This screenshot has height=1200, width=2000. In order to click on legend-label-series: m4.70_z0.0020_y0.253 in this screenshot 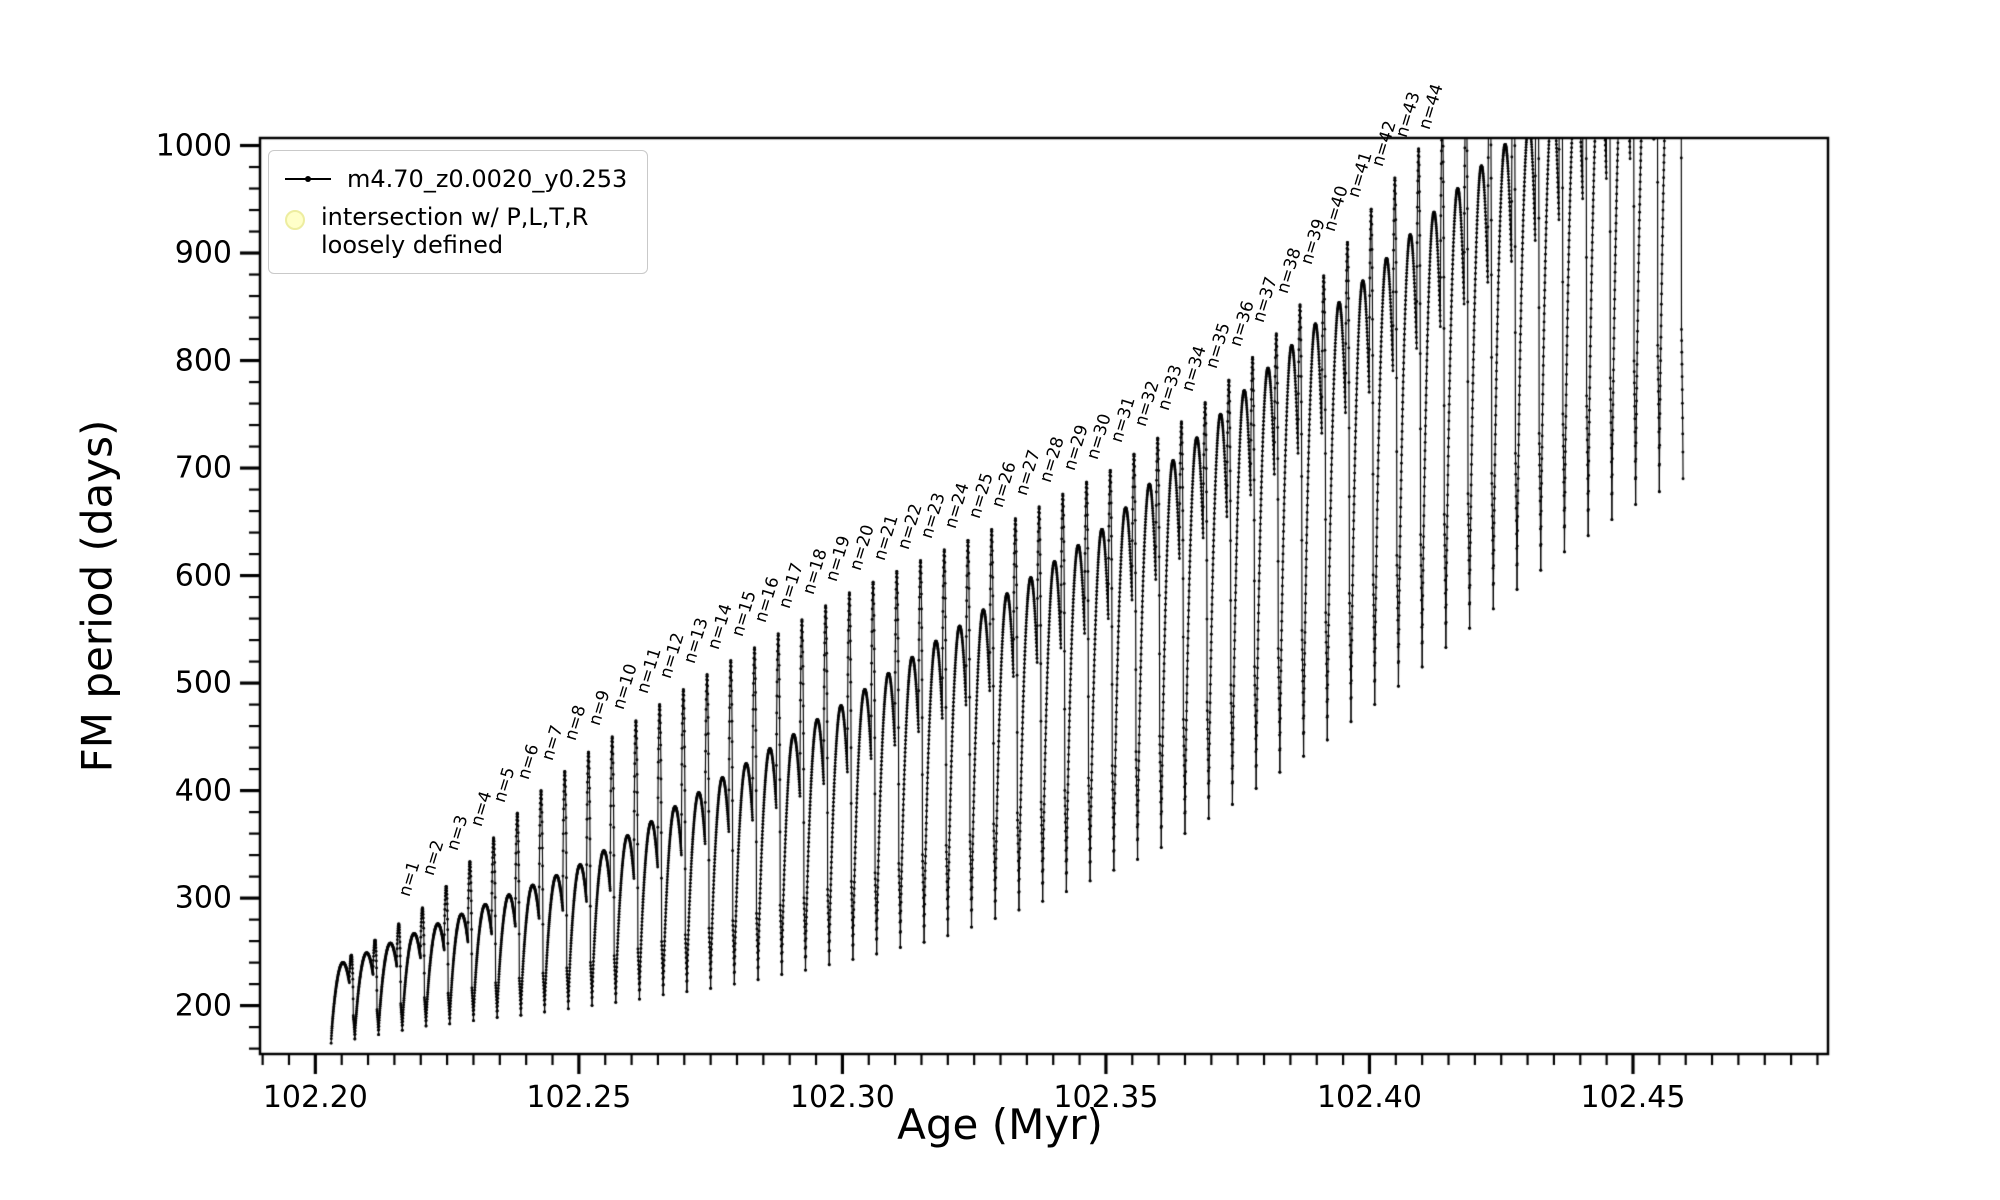, I will do `click(487, 179)`.